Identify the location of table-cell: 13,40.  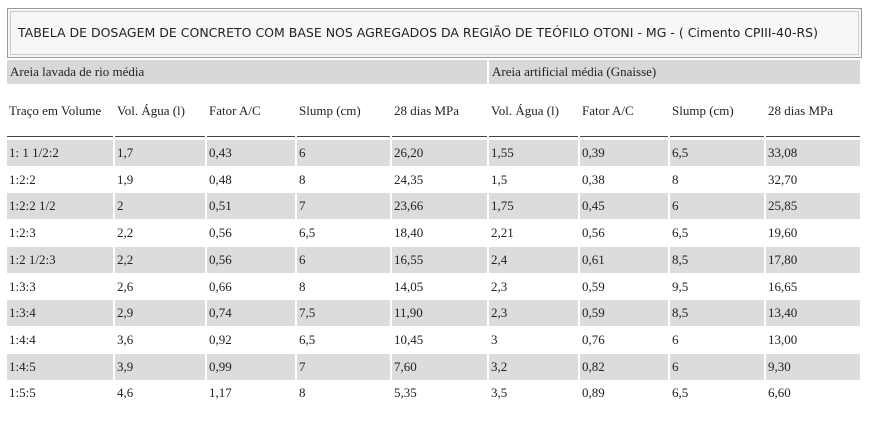
(813, 313).